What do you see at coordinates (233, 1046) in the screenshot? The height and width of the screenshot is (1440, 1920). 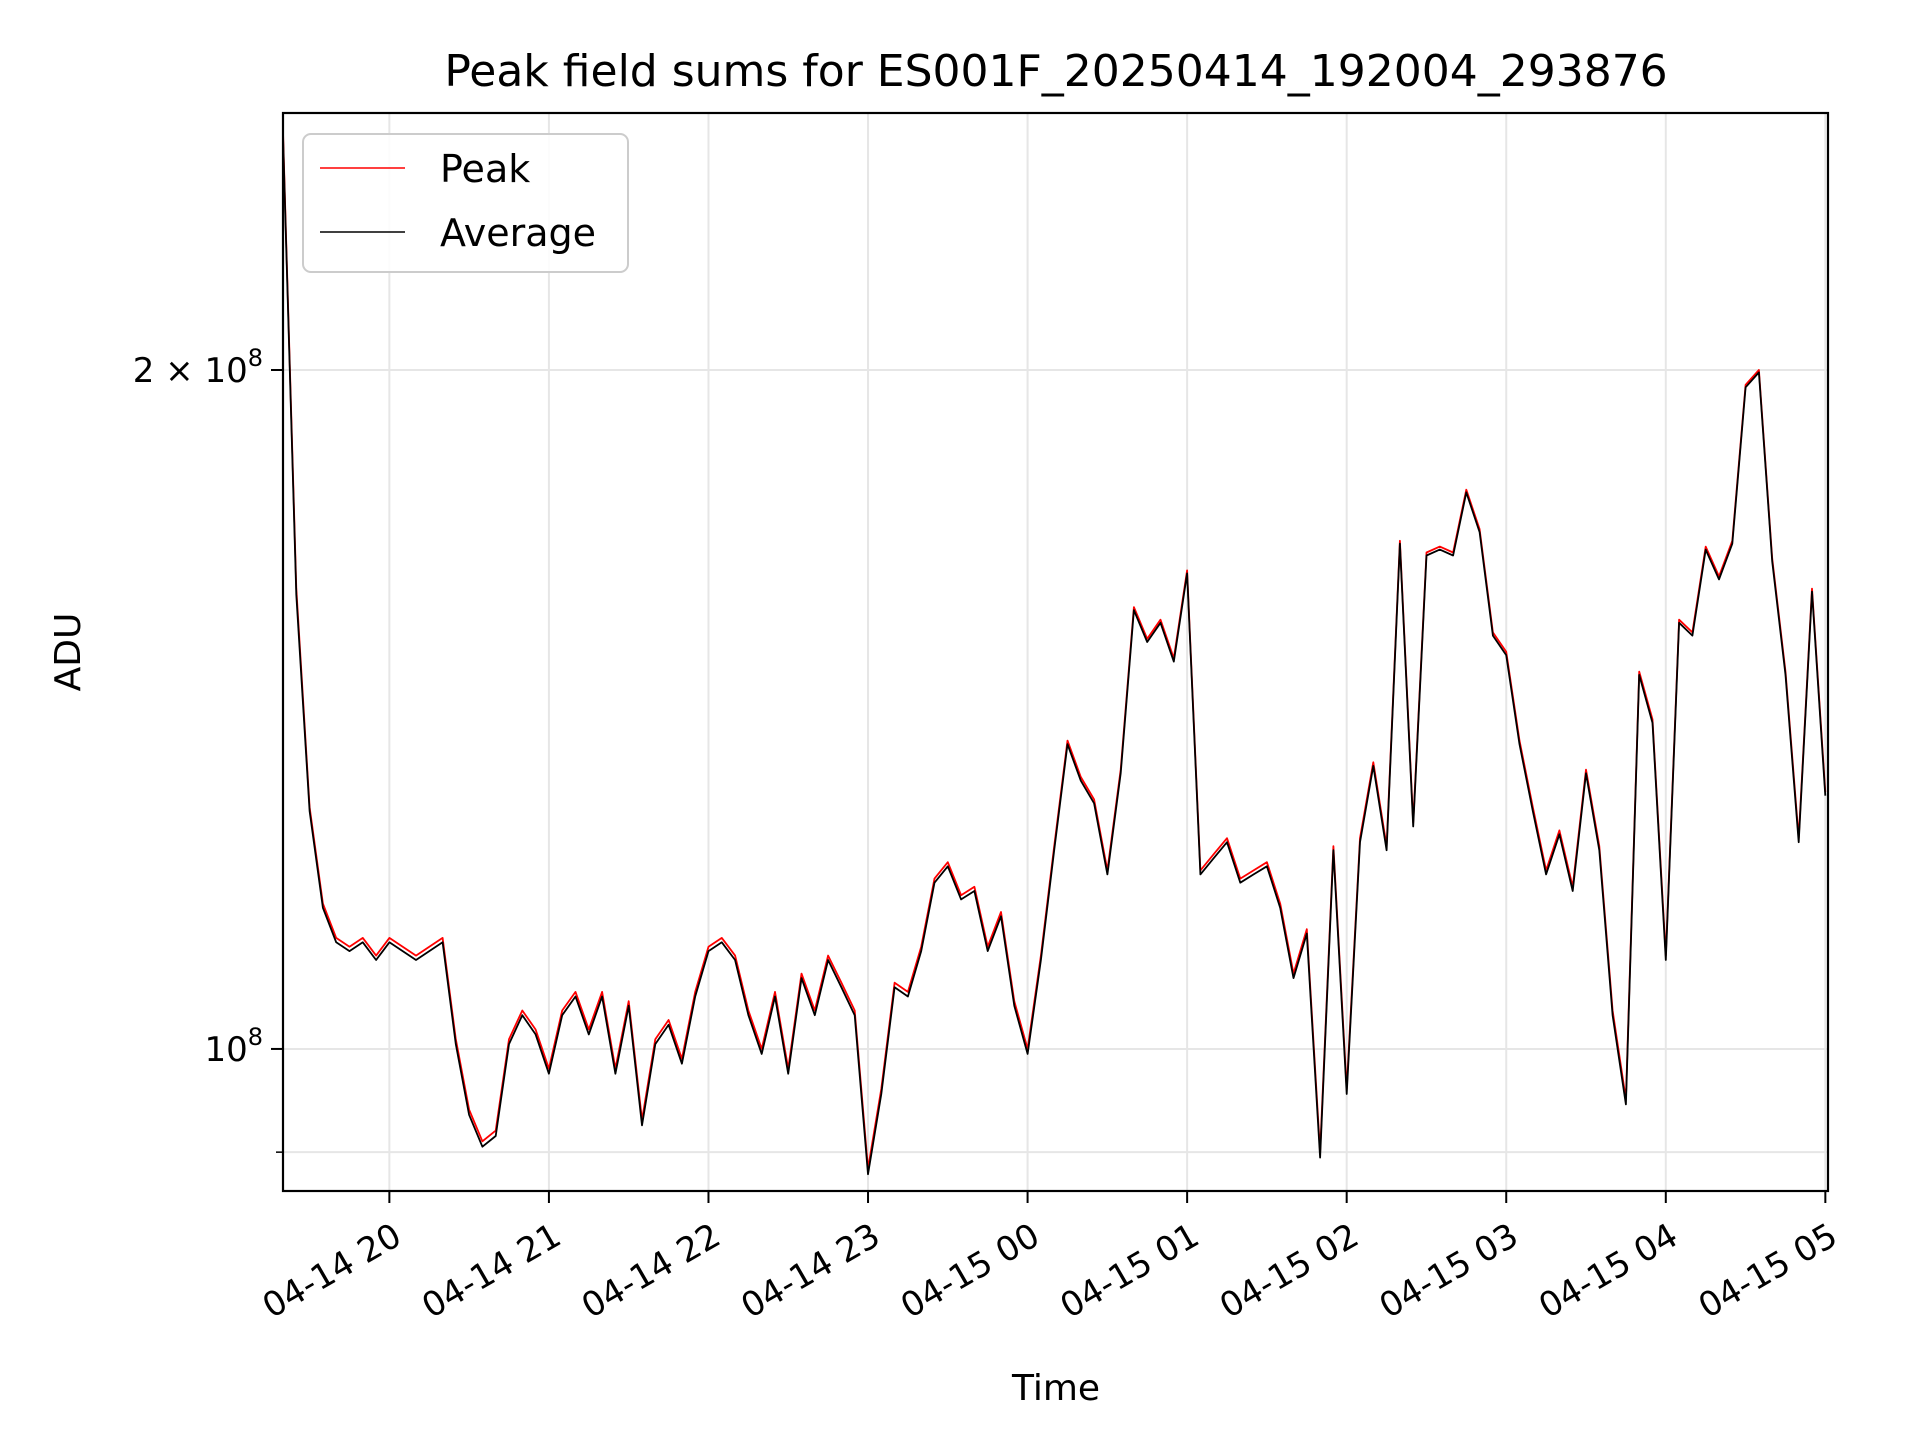 I see `y-tick-label: 108` at bounding box center [233, 1046].